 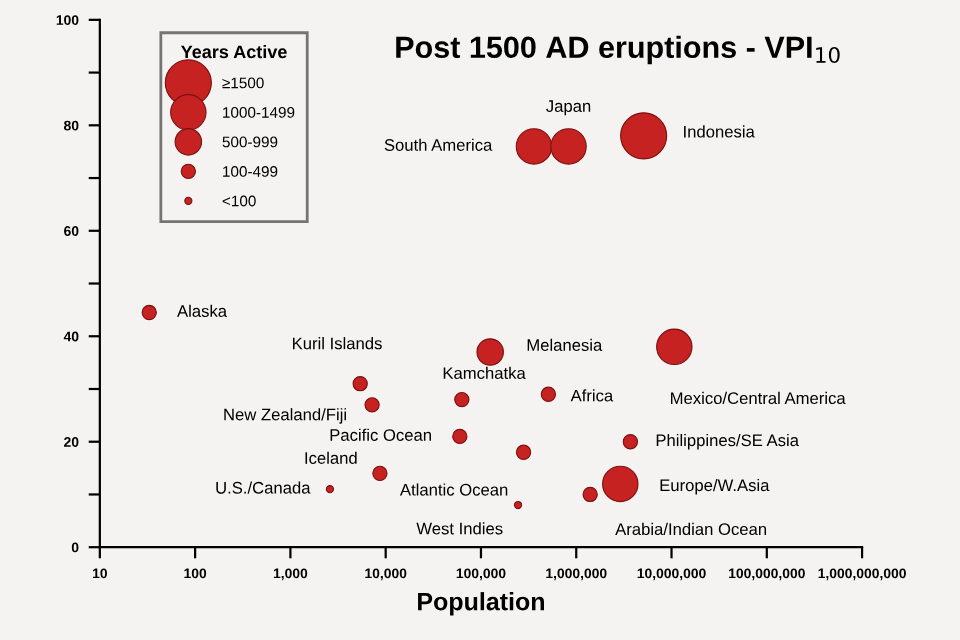 I want to click on annotation: Melanesia, so click(x=565, y=344).